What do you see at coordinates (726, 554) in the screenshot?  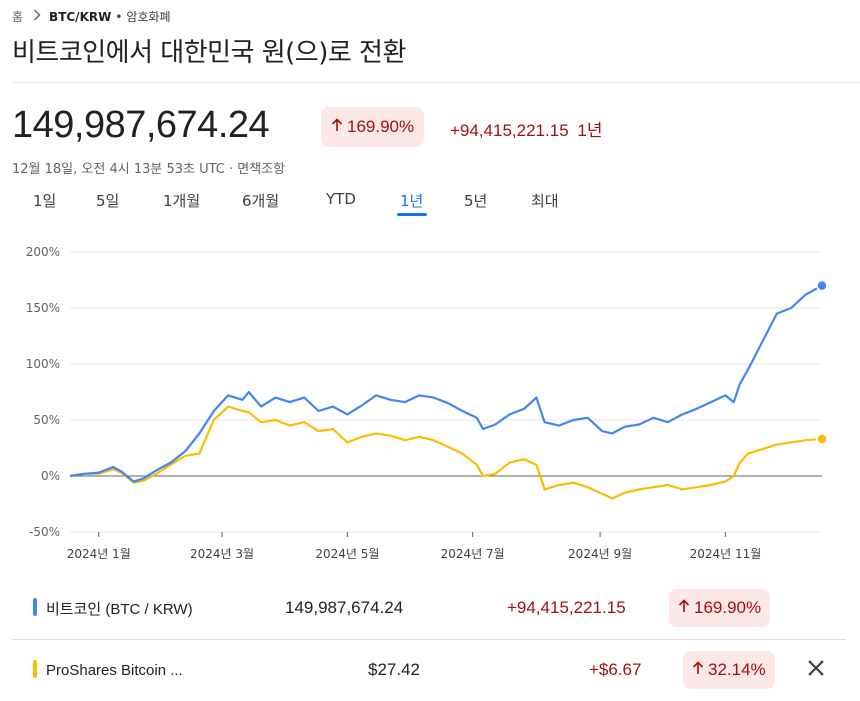 I see `x-tick-label: 2024년 11월` at bounding box center [726, 554].